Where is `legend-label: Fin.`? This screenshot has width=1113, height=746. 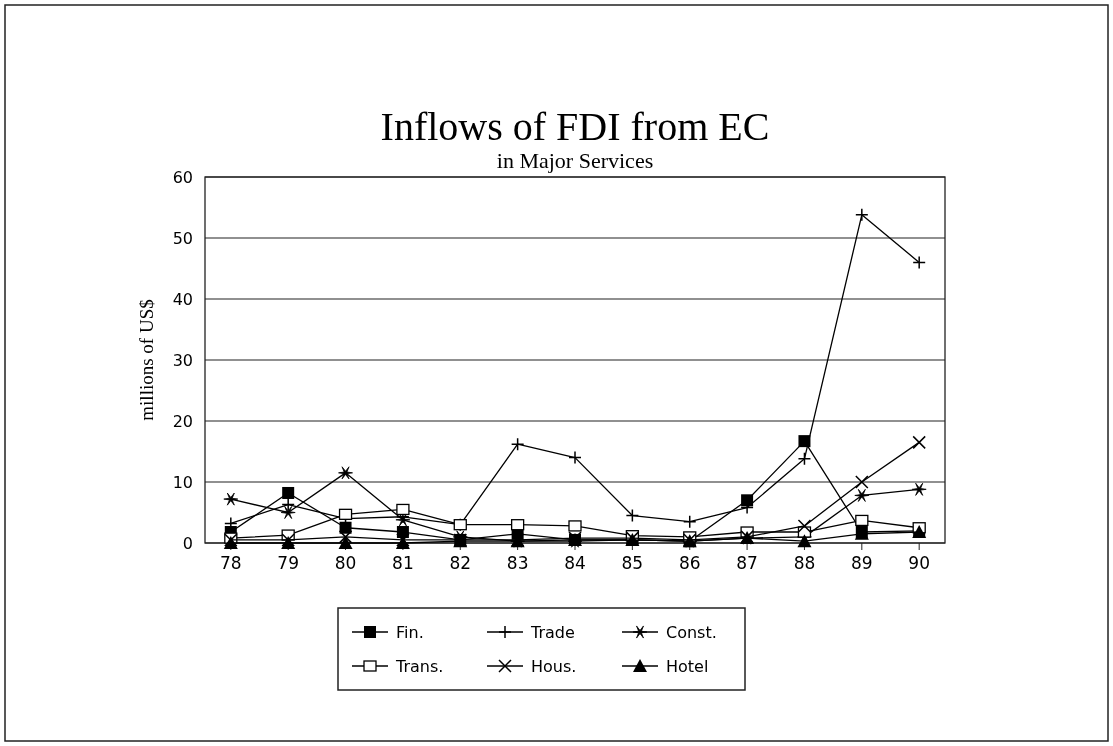
legend-label: Fin. is located at coordinates (410, 632).